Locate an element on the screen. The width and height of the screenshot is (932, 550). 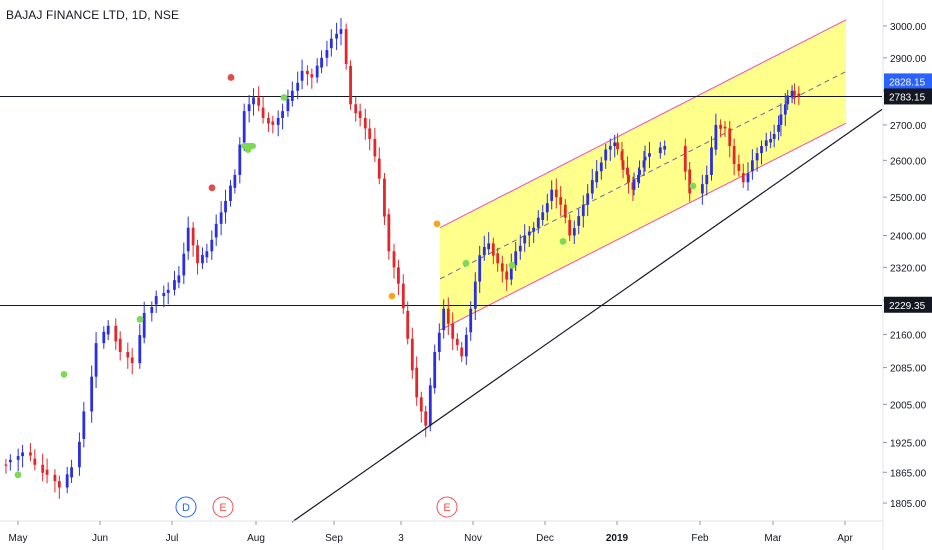
price-tick-label: 1805.00 is located at coordinates (908, 504).